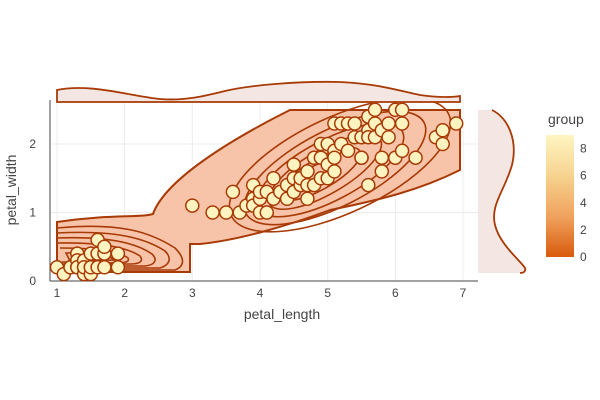 The width and height of the screenshot is (600, 400). I want to click on x-tick-label: 4, so click(260, 293).